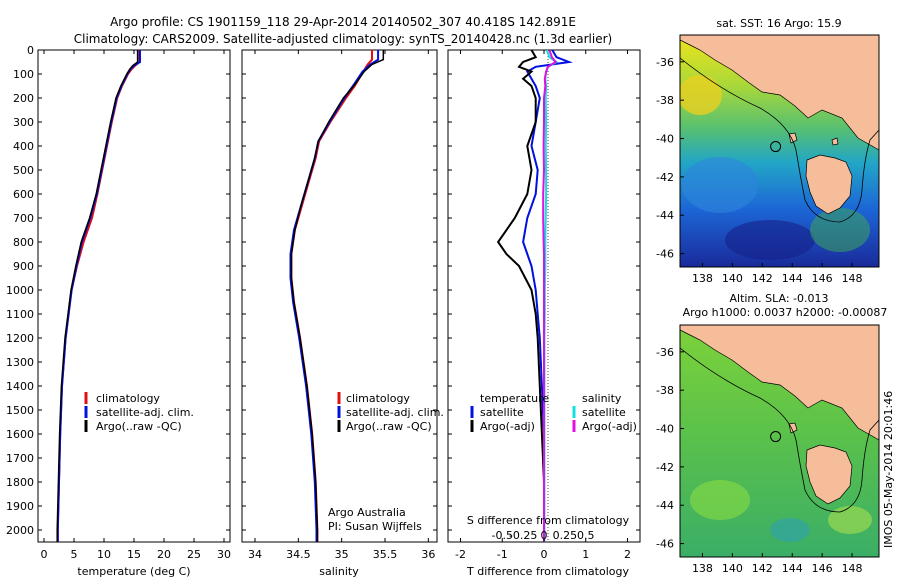 The height and width of the screenshot is (580, 900). What do you see at coordinates (23, 242) in the screenshot?
I see `y-tick-label: 800` at bounding box center [23, 242].